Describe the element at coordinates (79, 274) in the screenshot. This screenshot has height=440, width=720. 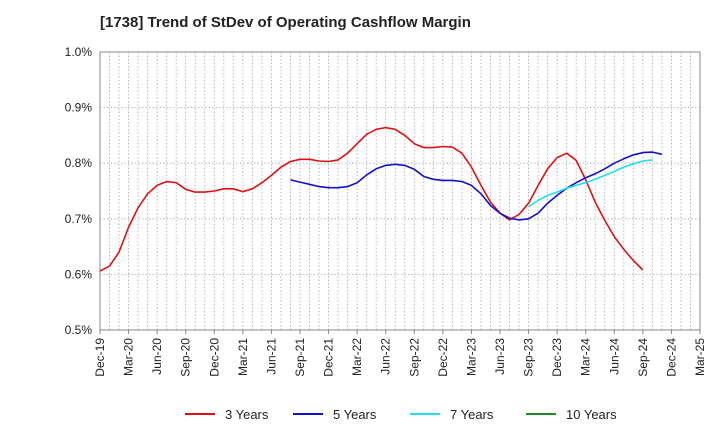
I see `y-tick-label: 0.6%` at that location.